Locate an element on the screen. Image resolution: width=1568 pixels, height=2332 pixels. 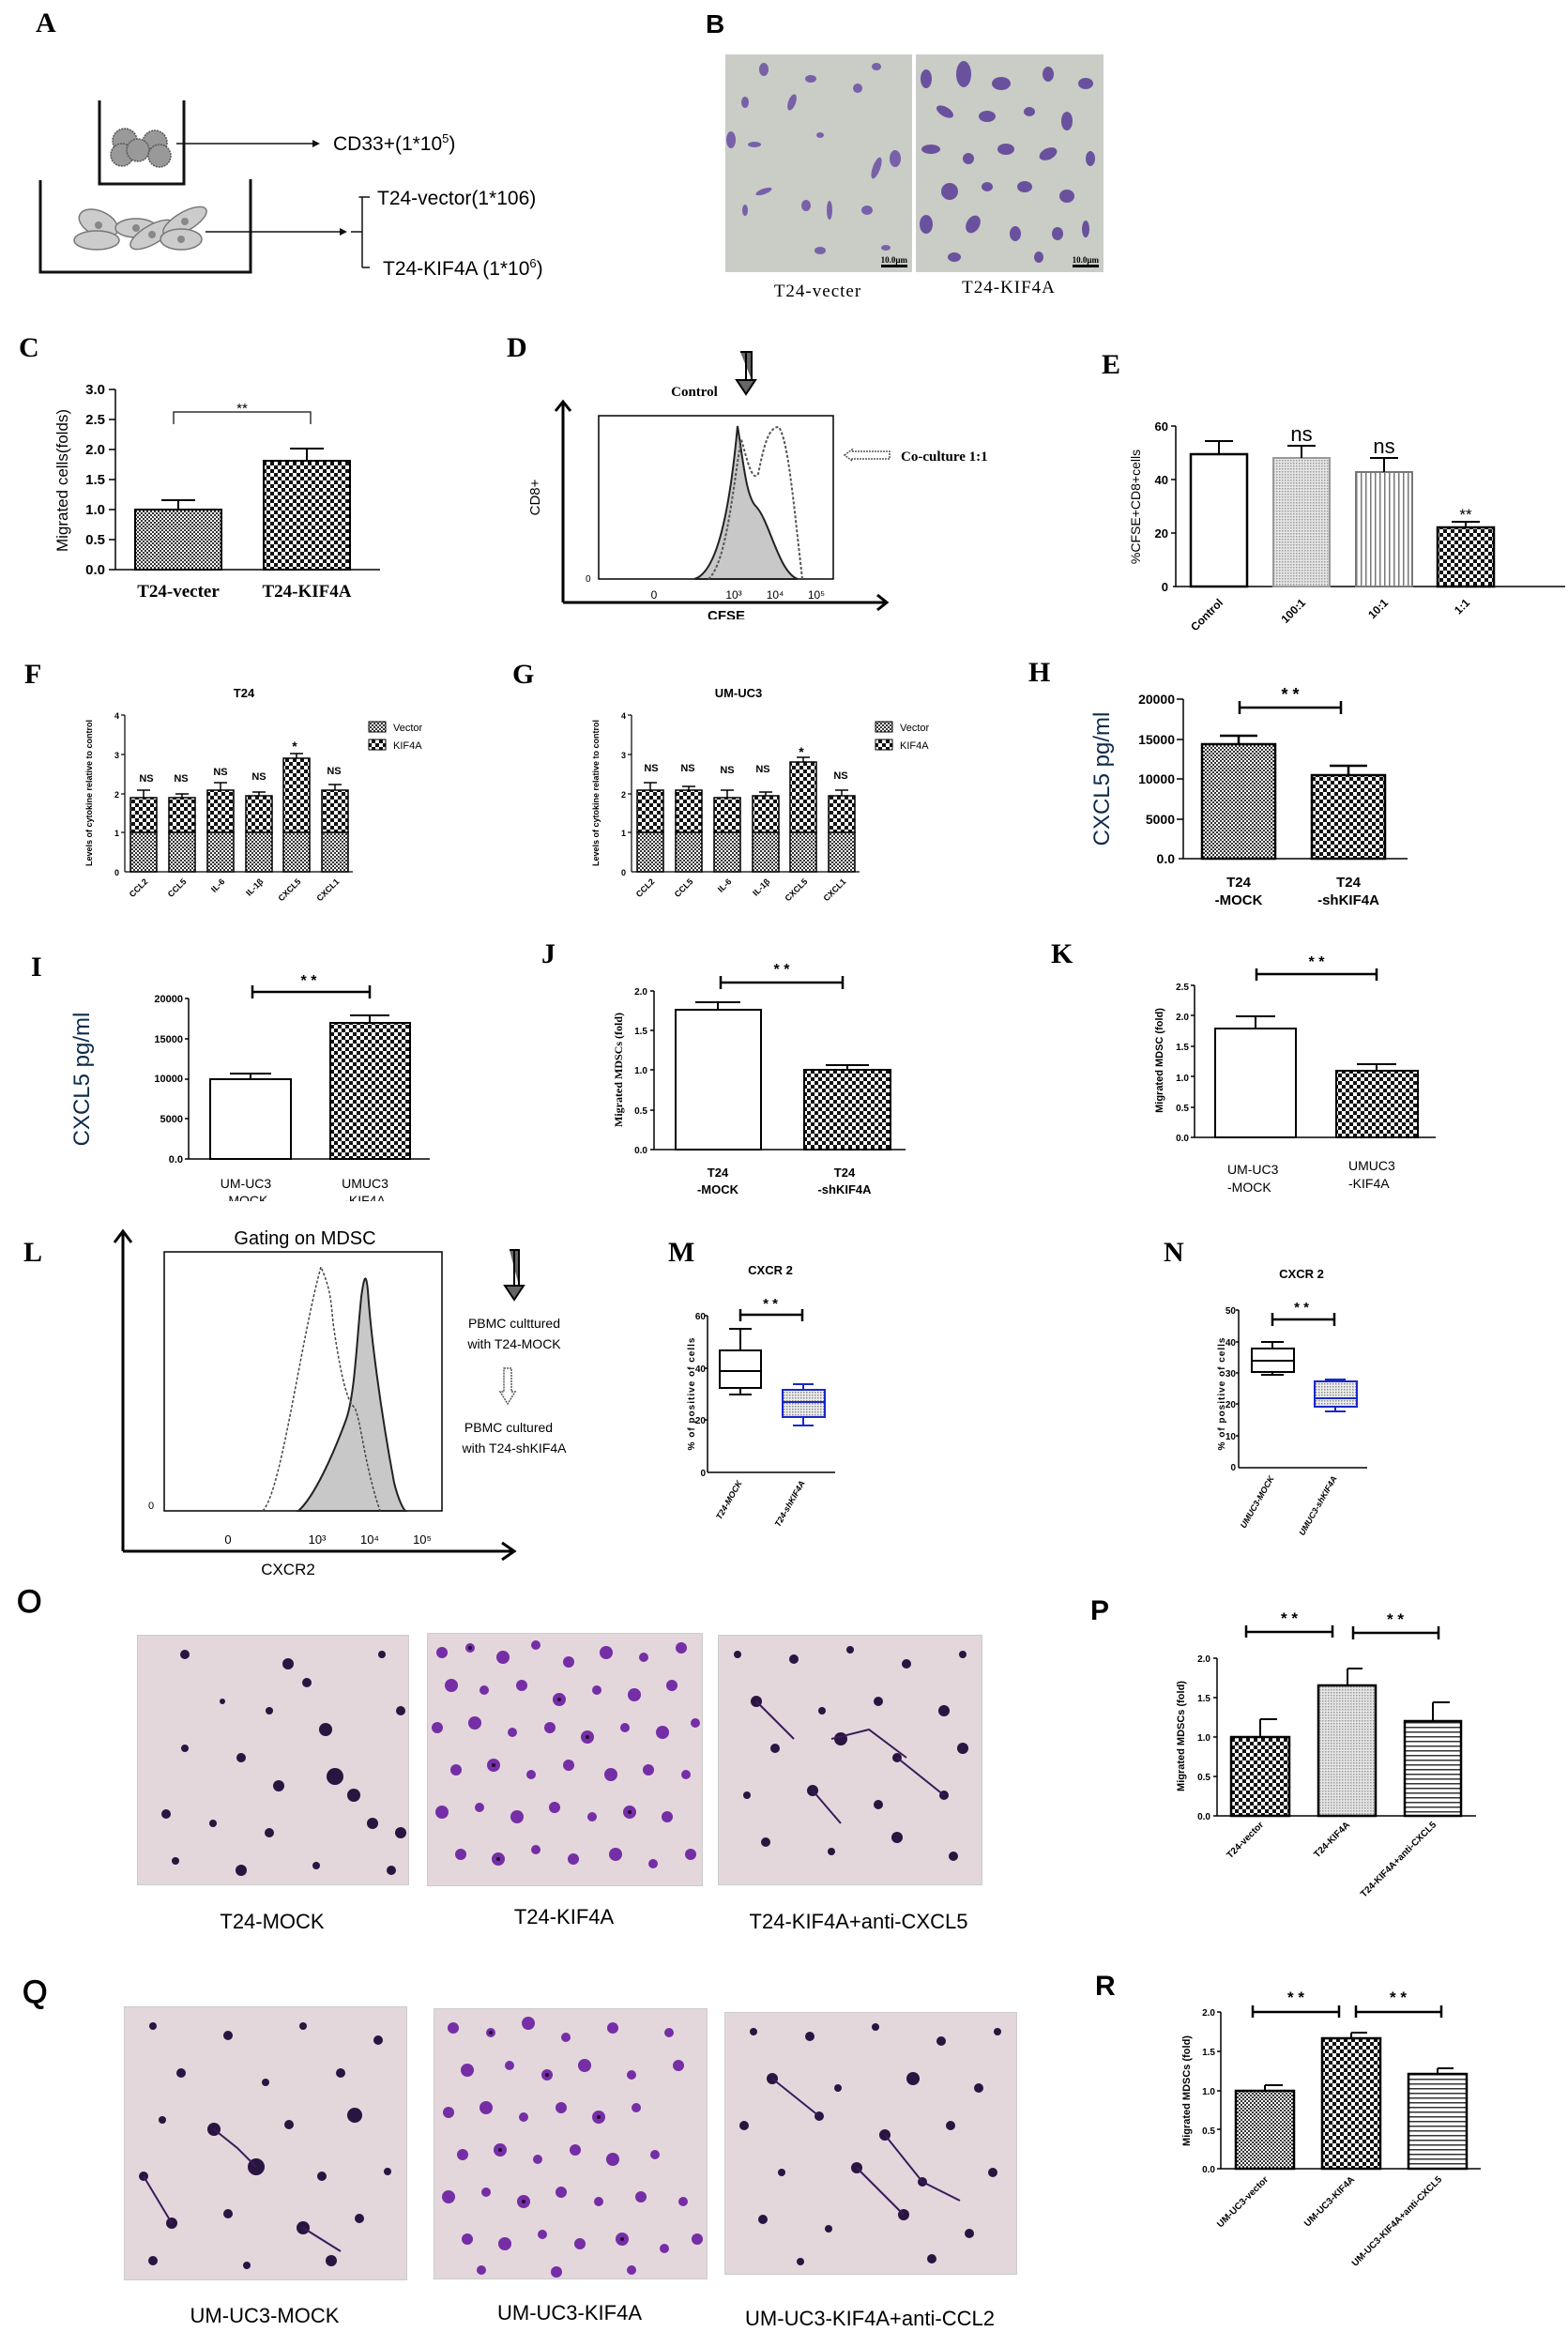
svg-text: 40 is located at coordinates (1161, 480).